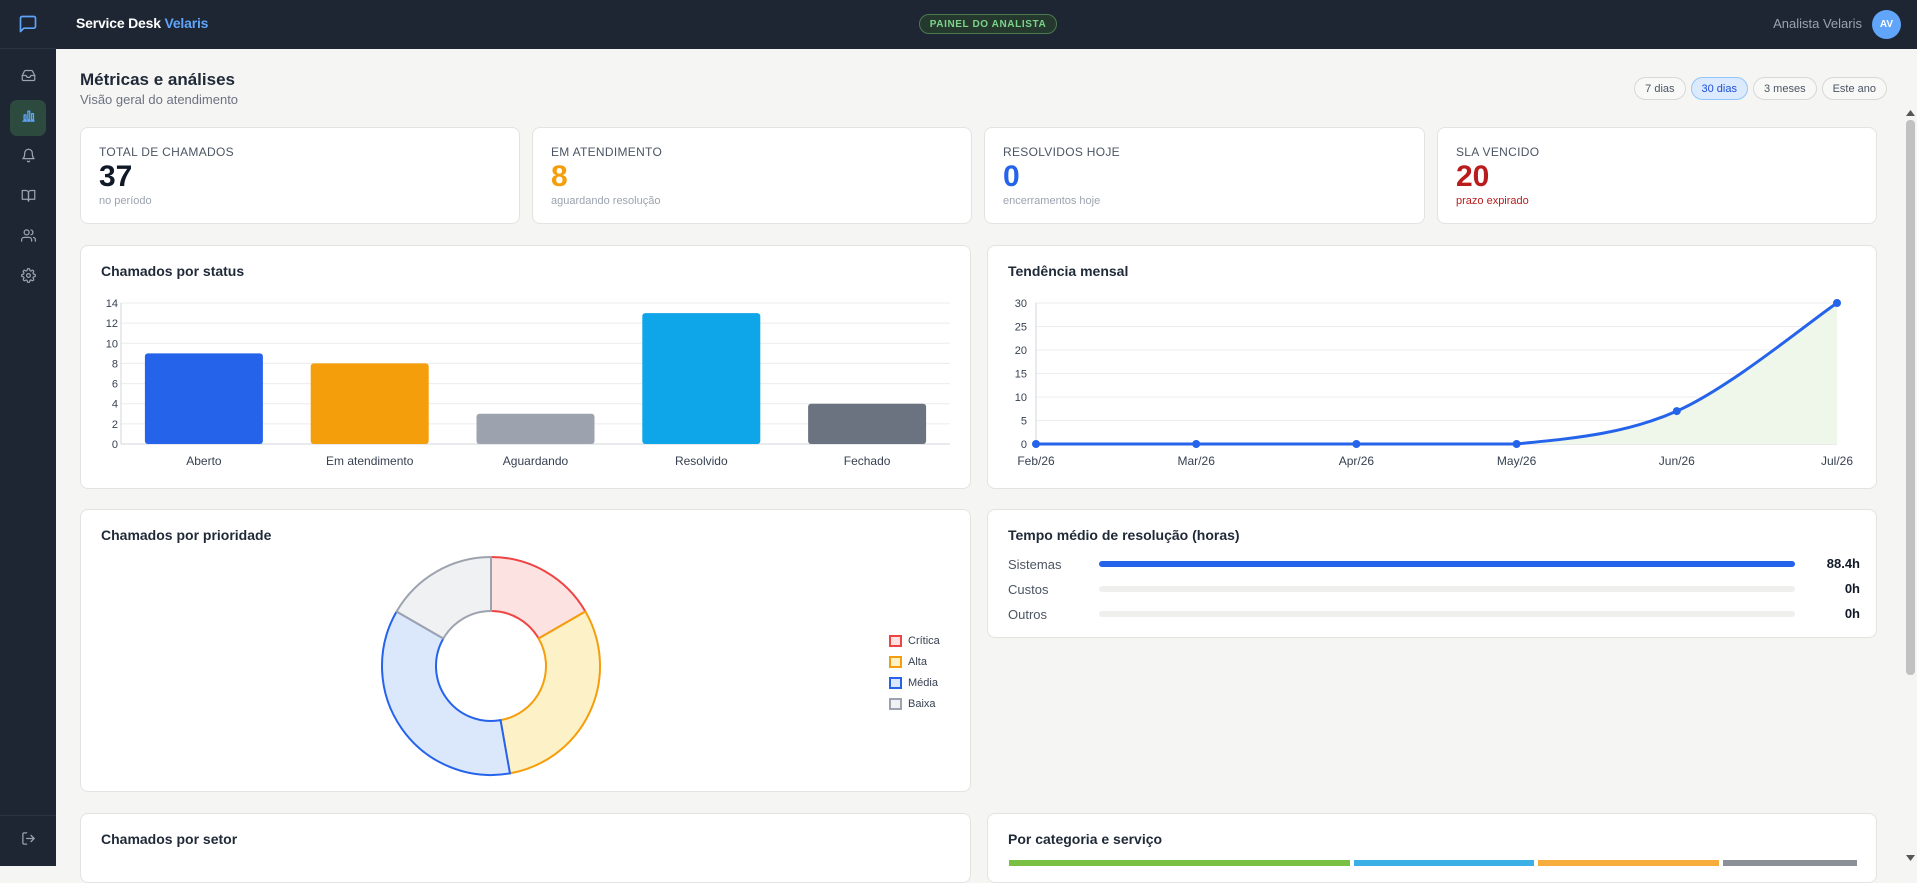 Image resolution: width=1917 pixels, height=883 pixels. Describe the element at coordinates (1817, 23) in the screenshot. I see `user-name: Analista Velaris` at that location.